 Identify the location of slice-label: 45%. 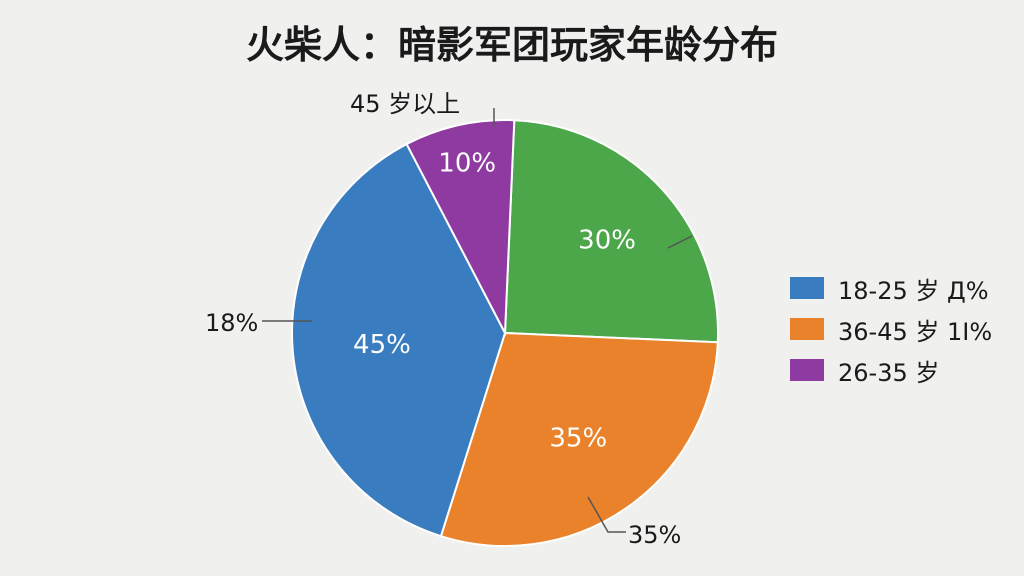
(382, 345).